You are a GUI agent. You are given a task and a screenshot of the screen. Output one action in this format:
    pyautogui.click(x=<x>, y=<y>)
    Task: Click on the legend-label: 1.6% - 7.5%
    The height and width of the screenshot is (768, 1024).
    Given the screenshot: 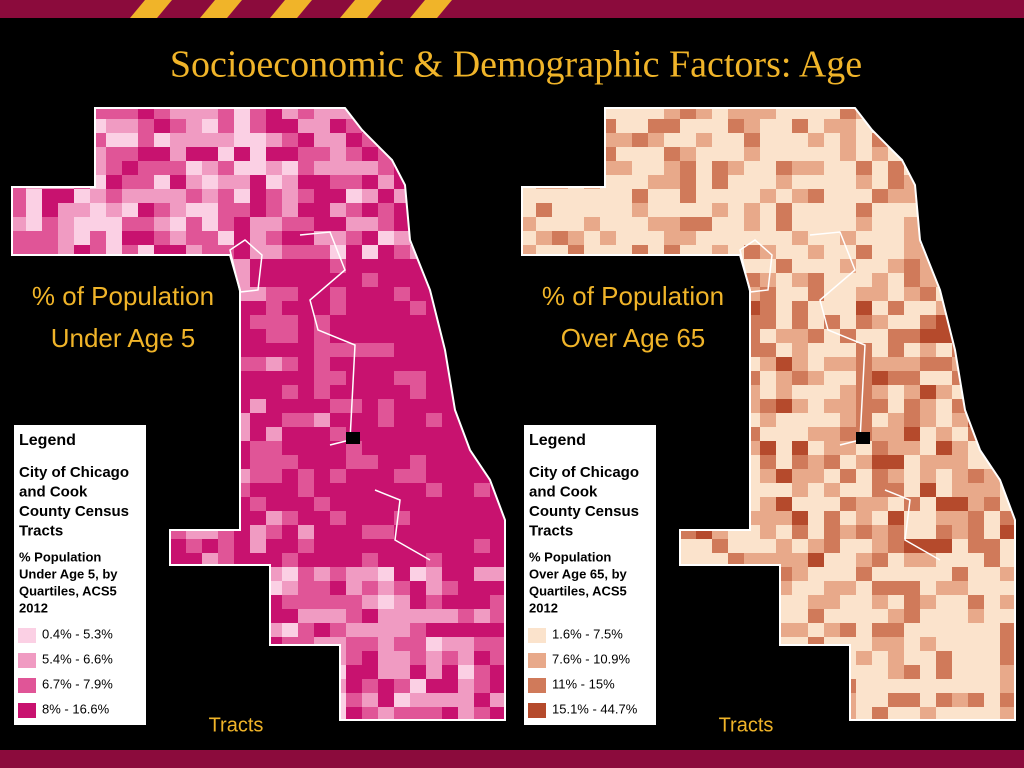 What is the action you would take?
    pyautogui.click(x=587, y=633)
    